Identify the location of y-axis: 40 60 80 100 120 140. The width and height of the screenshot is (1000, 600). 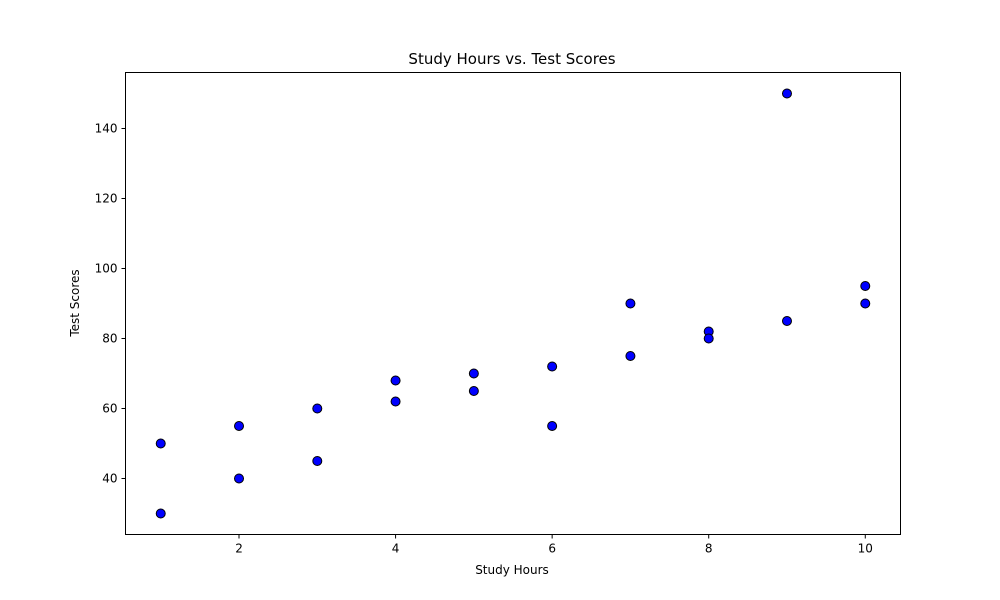
(110, 304).